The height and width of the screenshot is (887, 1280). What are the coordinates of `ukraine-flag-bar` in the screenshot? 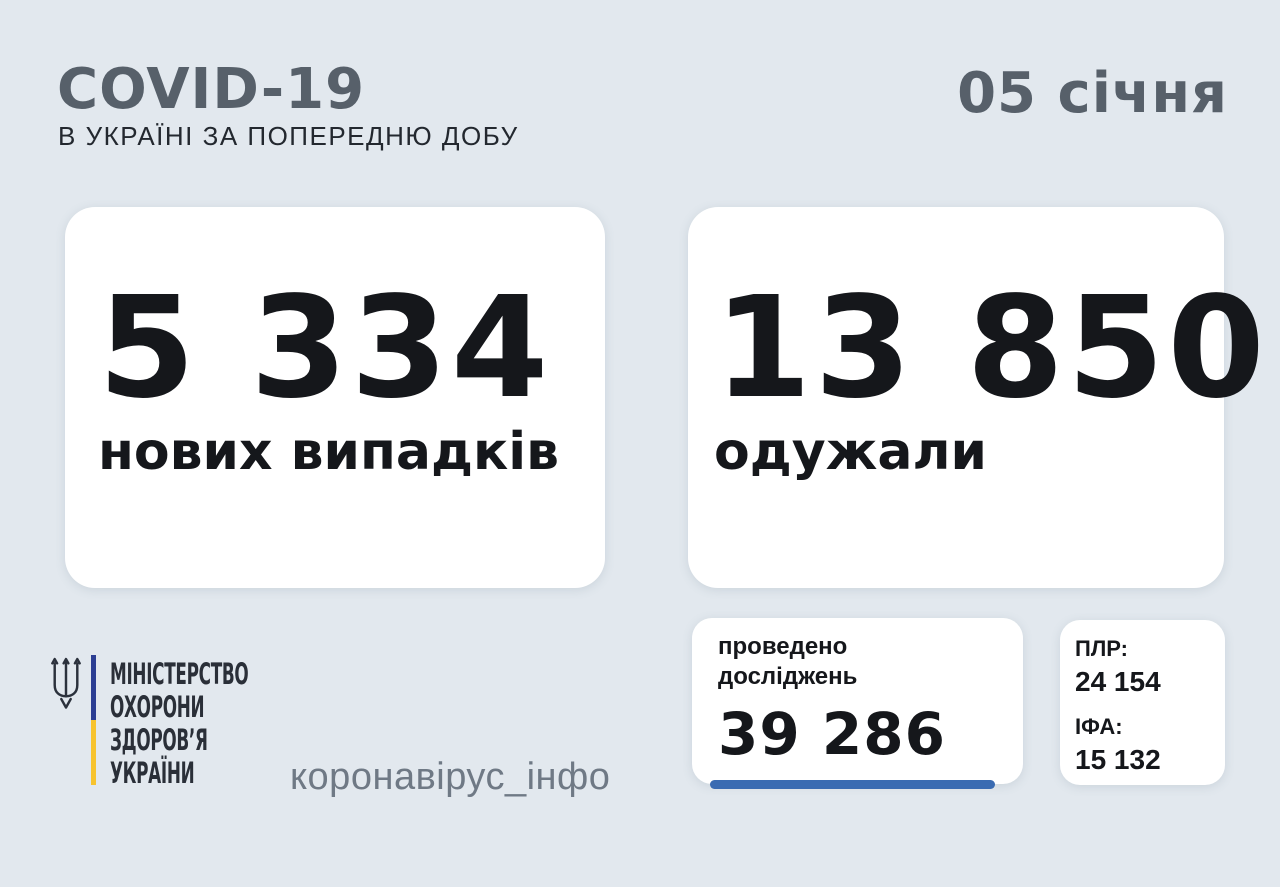 It's located at (93, 720).